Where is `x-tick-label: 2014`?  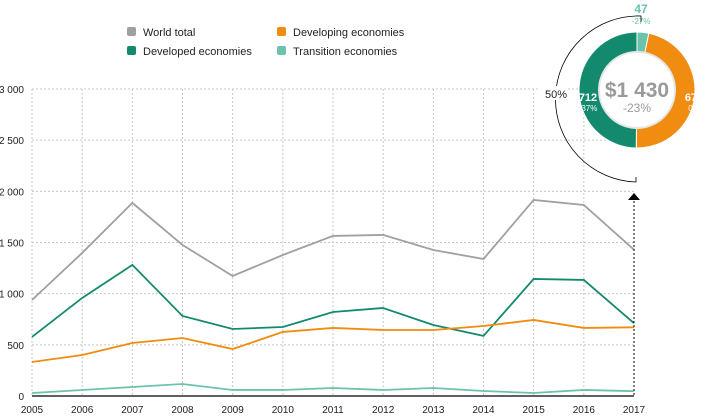
x-tick-label: 2014 is located at coordinates (483, 410).